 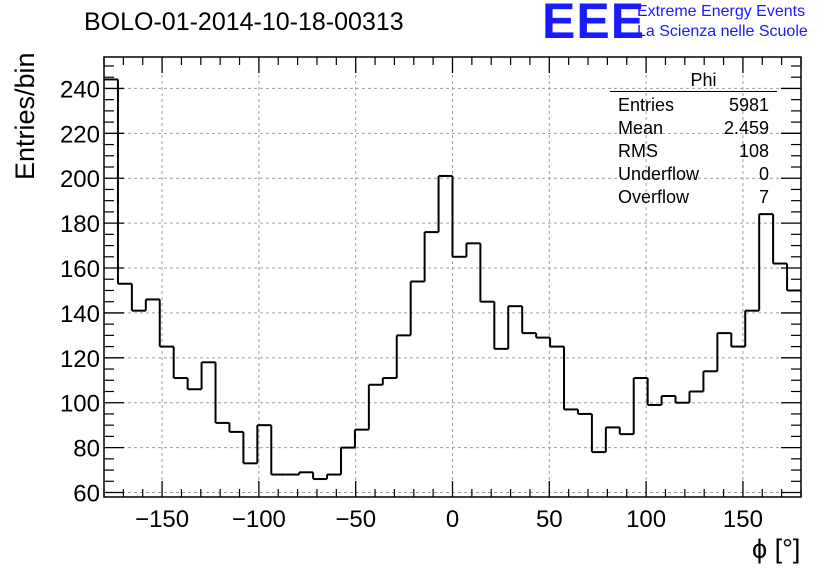 I want to click on stats-label: Overflow, so click(x=654, y=197).